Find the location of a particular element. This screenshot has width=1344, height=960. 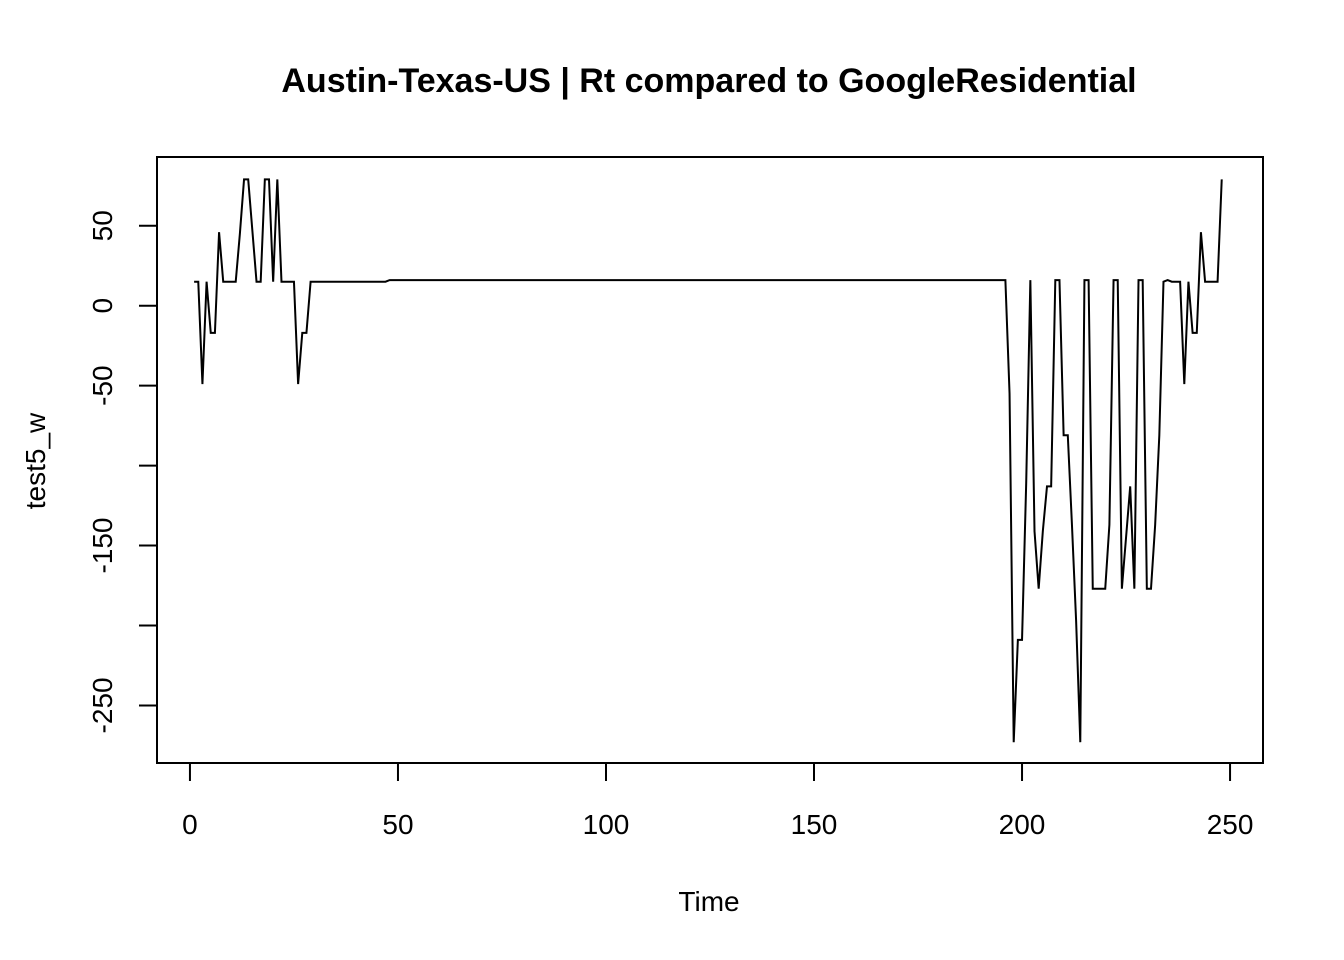

x-tick-label: 250 is located at coordinates (1230, 824).